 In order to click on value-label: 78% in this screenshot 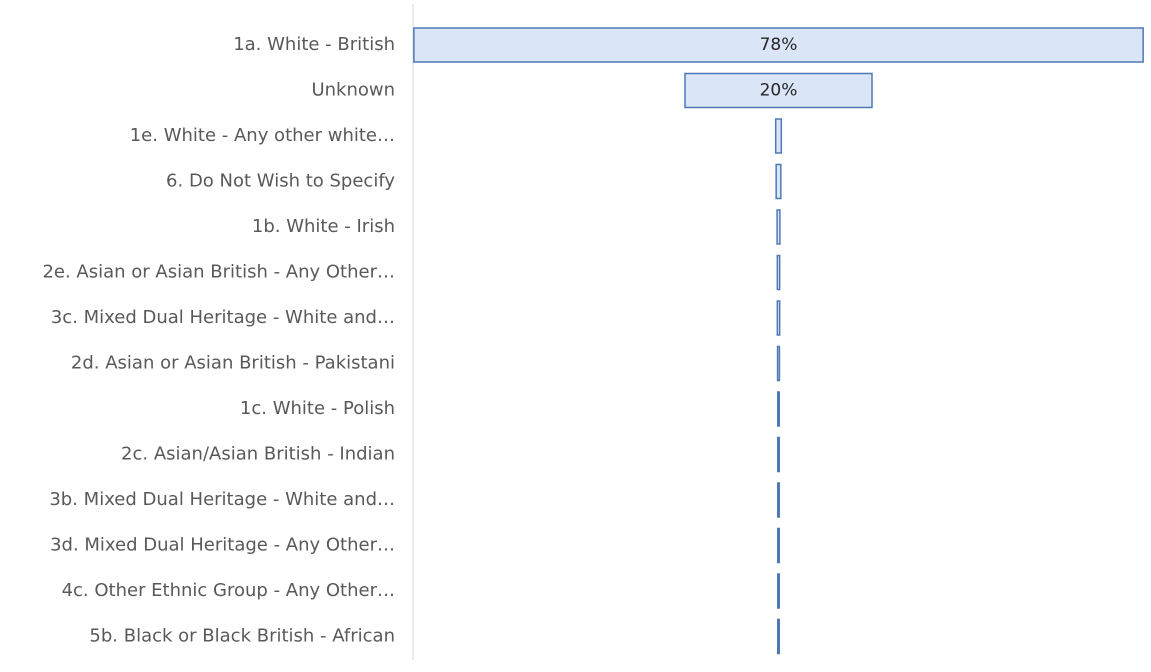, I will do `click(779, 45)`.